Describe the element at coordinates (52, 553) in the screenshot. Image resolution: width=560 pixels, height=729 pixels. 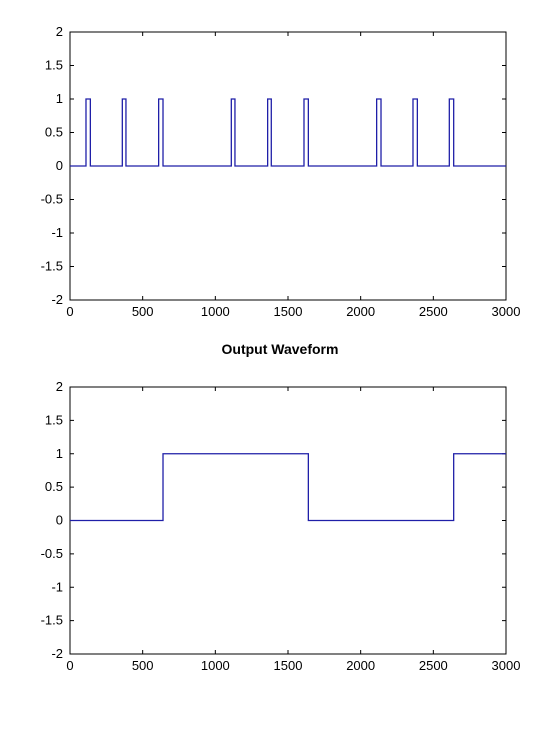
I see `chart1-ytick-label: -0.5` at that location.